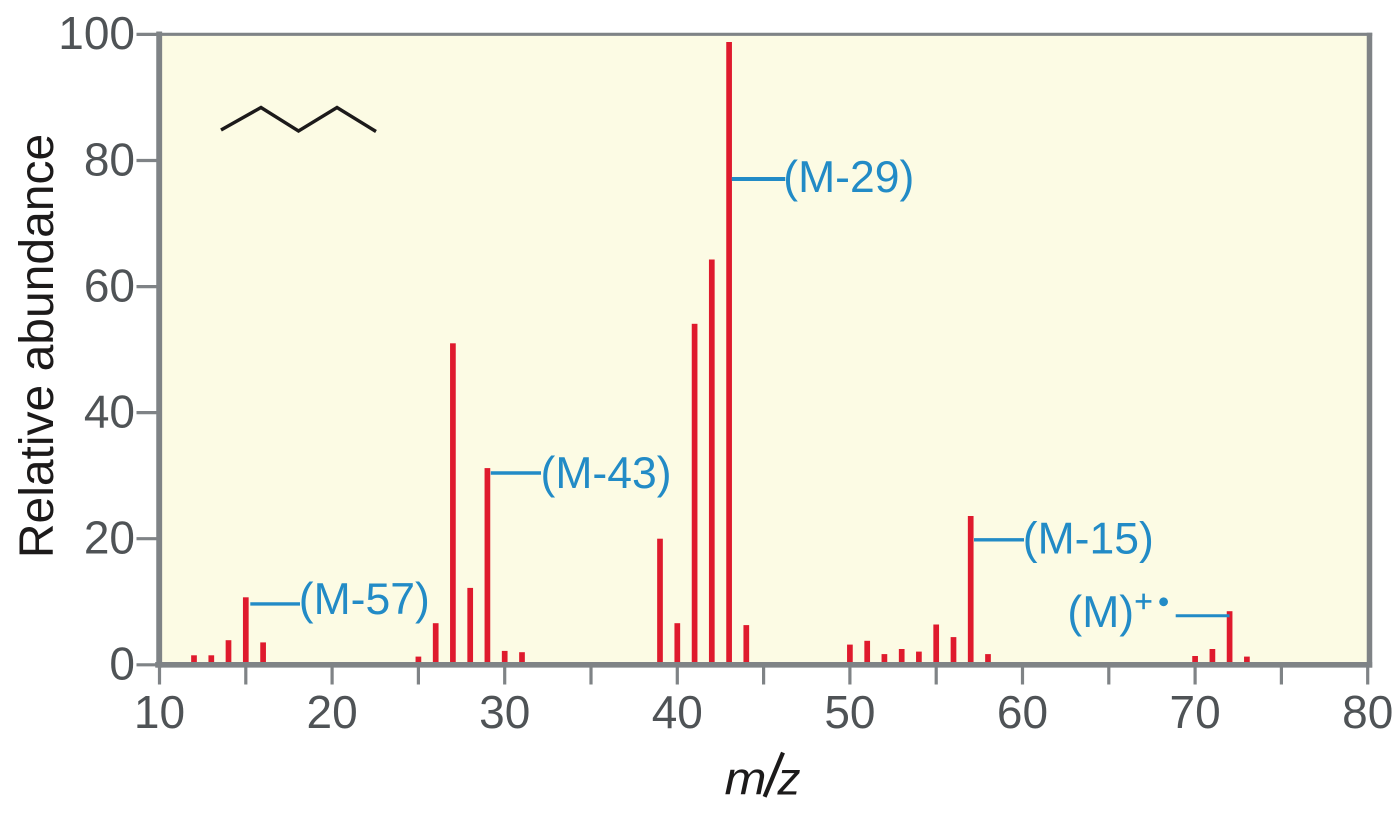 This screenshot has height=820, width=1400. What do you see at coordinates (364, 599) in the screenshot?
I see `svg-text: (M-57)` at bounding box center [364, 599].